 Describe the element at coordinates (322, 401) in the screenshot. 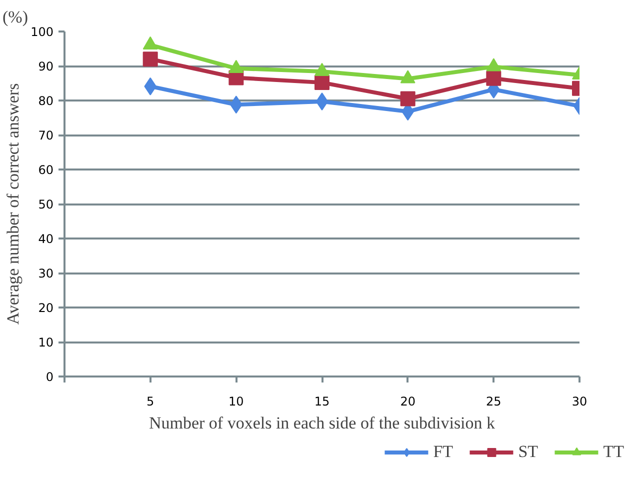

I see `x-tick-label: 15` at that location.